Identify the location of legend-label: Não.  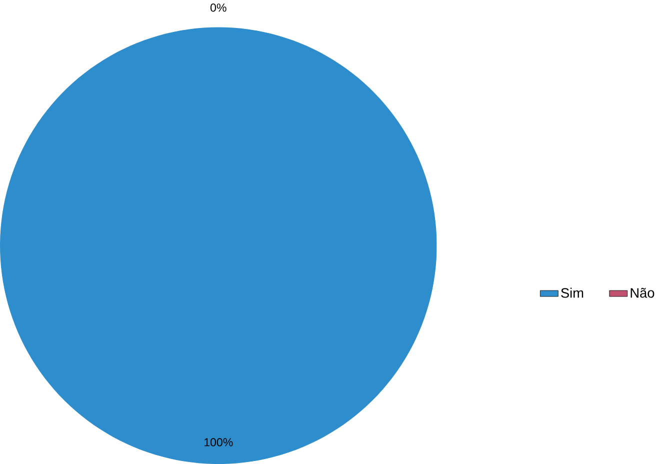
(642, 293).